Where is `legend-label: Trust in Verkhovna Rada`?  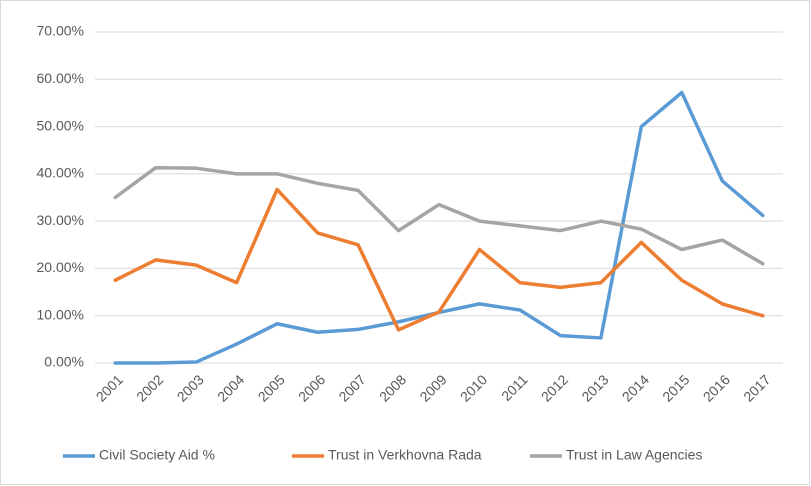 legend-label: Trust in Verkhovna Rada is located at coordinates (405, 455).